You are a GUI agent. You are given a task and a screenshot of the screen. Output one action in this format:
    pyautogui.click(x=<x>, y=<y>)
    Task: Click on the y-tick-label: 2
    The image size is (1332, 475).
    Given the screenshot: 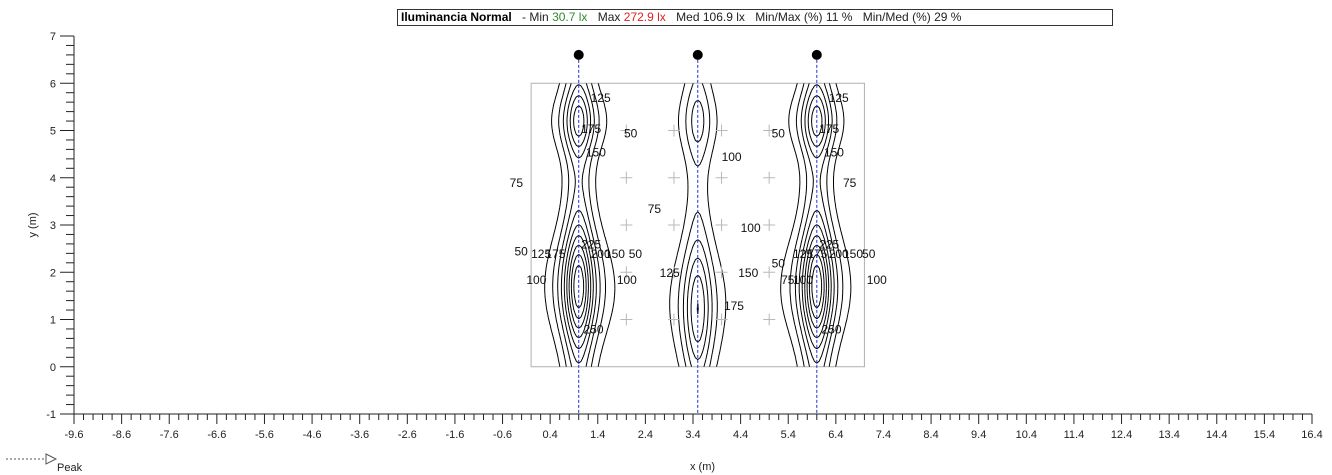 What is the action you would take?
    pyautogui.click(x=53, y=273)
    